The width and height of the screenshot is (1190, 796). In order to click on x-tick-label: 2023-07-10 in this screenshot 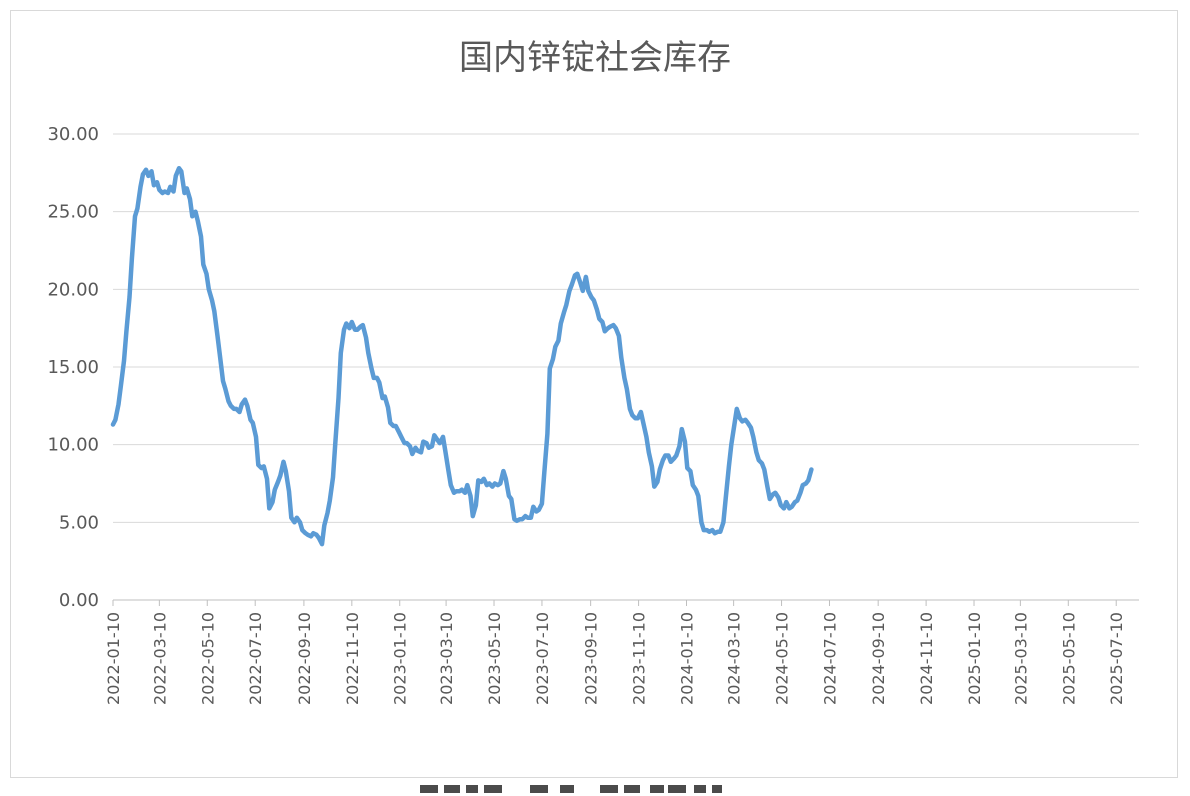, I will do `click(542, 658)`.